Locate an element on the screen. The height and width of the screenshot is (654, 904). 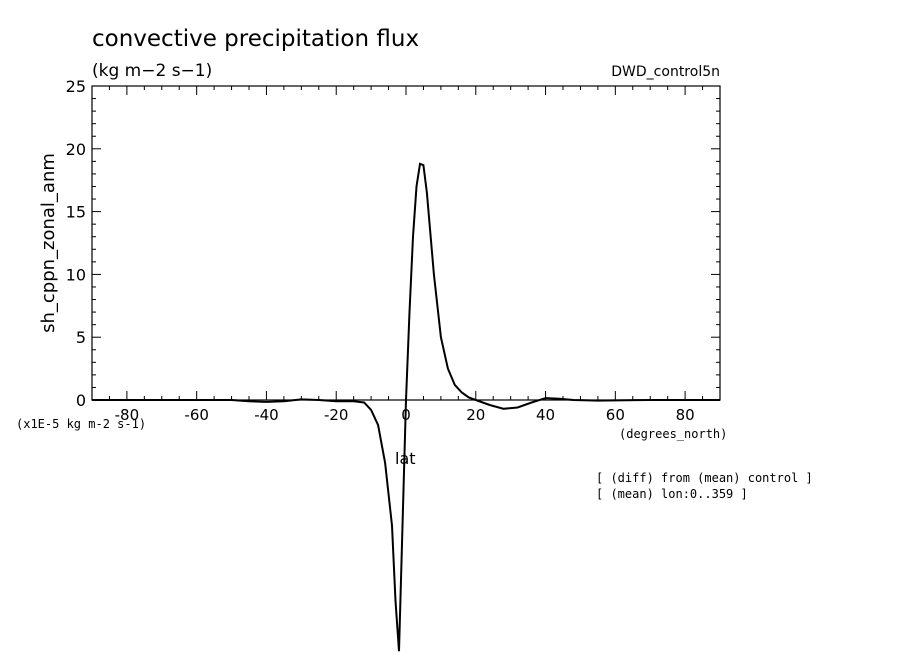
x-tick-label: 40 is located at coordinates (545, 415).